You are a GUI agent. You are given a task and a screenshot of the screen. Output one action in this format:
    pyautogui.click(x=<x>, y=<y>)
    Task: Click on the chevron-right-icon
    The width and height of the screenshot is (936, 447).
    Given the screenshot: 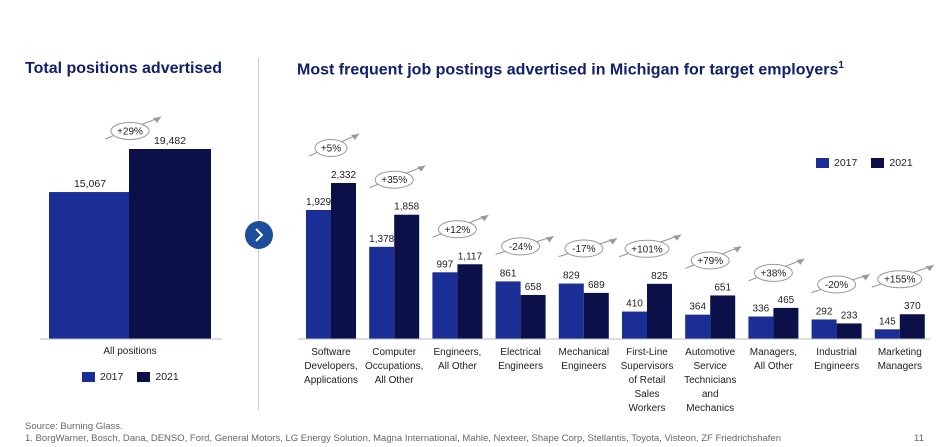 What is the action you would take?
    pyautogui.click(x=259, y=235)
    